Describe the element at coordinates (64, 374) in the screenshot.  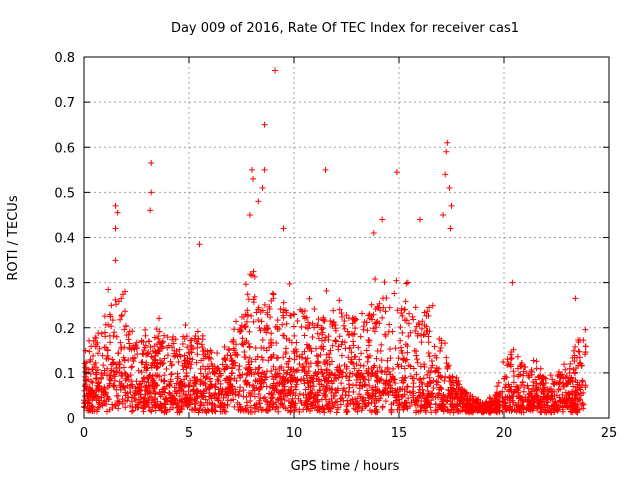
I see `y-tick-label: 0.1` at that location.